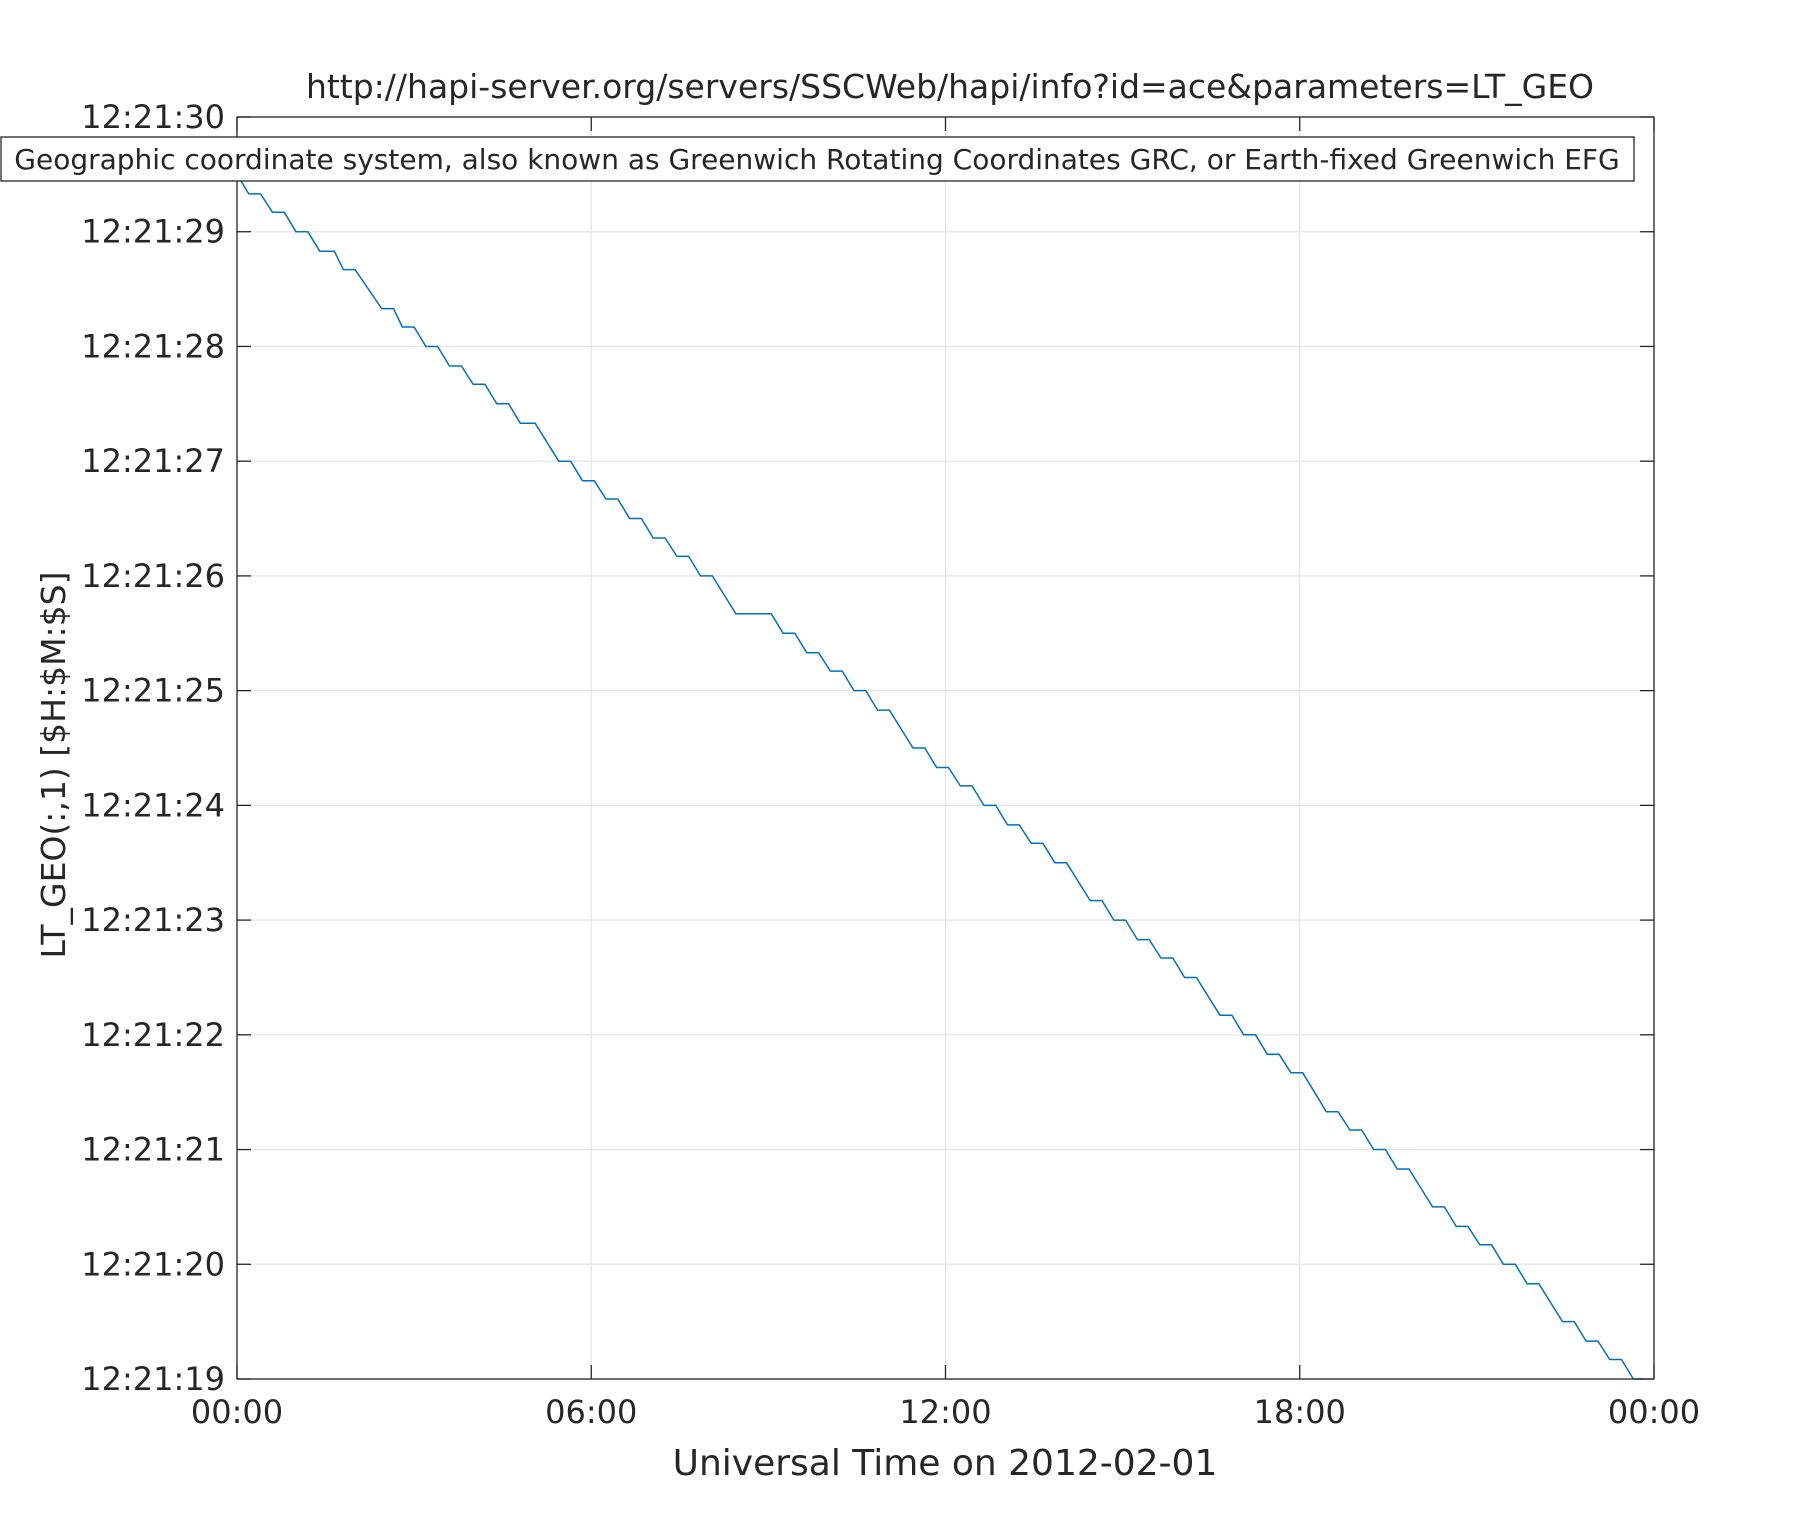 The width and height of the screenshot is (1809, 1534). What do you see at coordinates (153, 117) in the screenshot?
I see `y-tick-label: 12:21:30` at bounding box center [153, 117].